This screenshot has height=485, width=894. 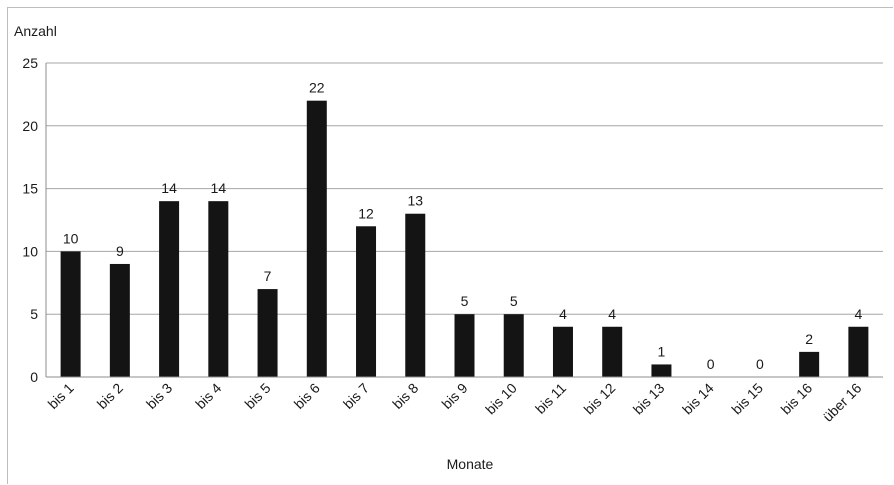 What do you see at coordinates (61, 396) in the screenshot?
I see `x-tick-label: bis 1` at bounding box center [61, 396].